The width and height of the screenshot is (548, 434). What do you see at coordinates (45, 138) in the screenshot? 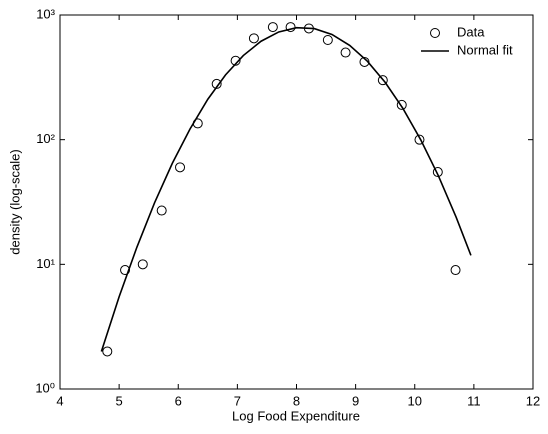
I see `y-tick-label: 10²` at bounding box center [45, 138].